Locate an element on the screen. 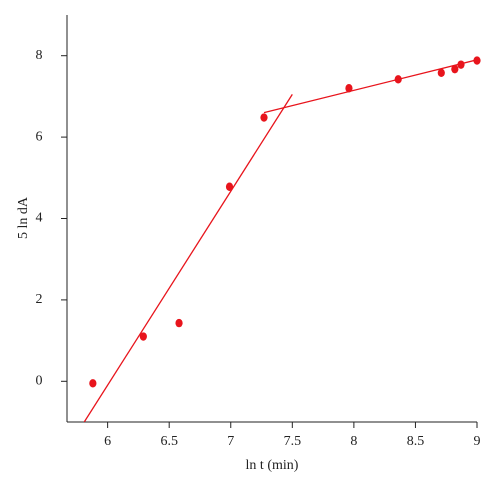  x-tick-label: 7 is located at coordinates (230, 441).